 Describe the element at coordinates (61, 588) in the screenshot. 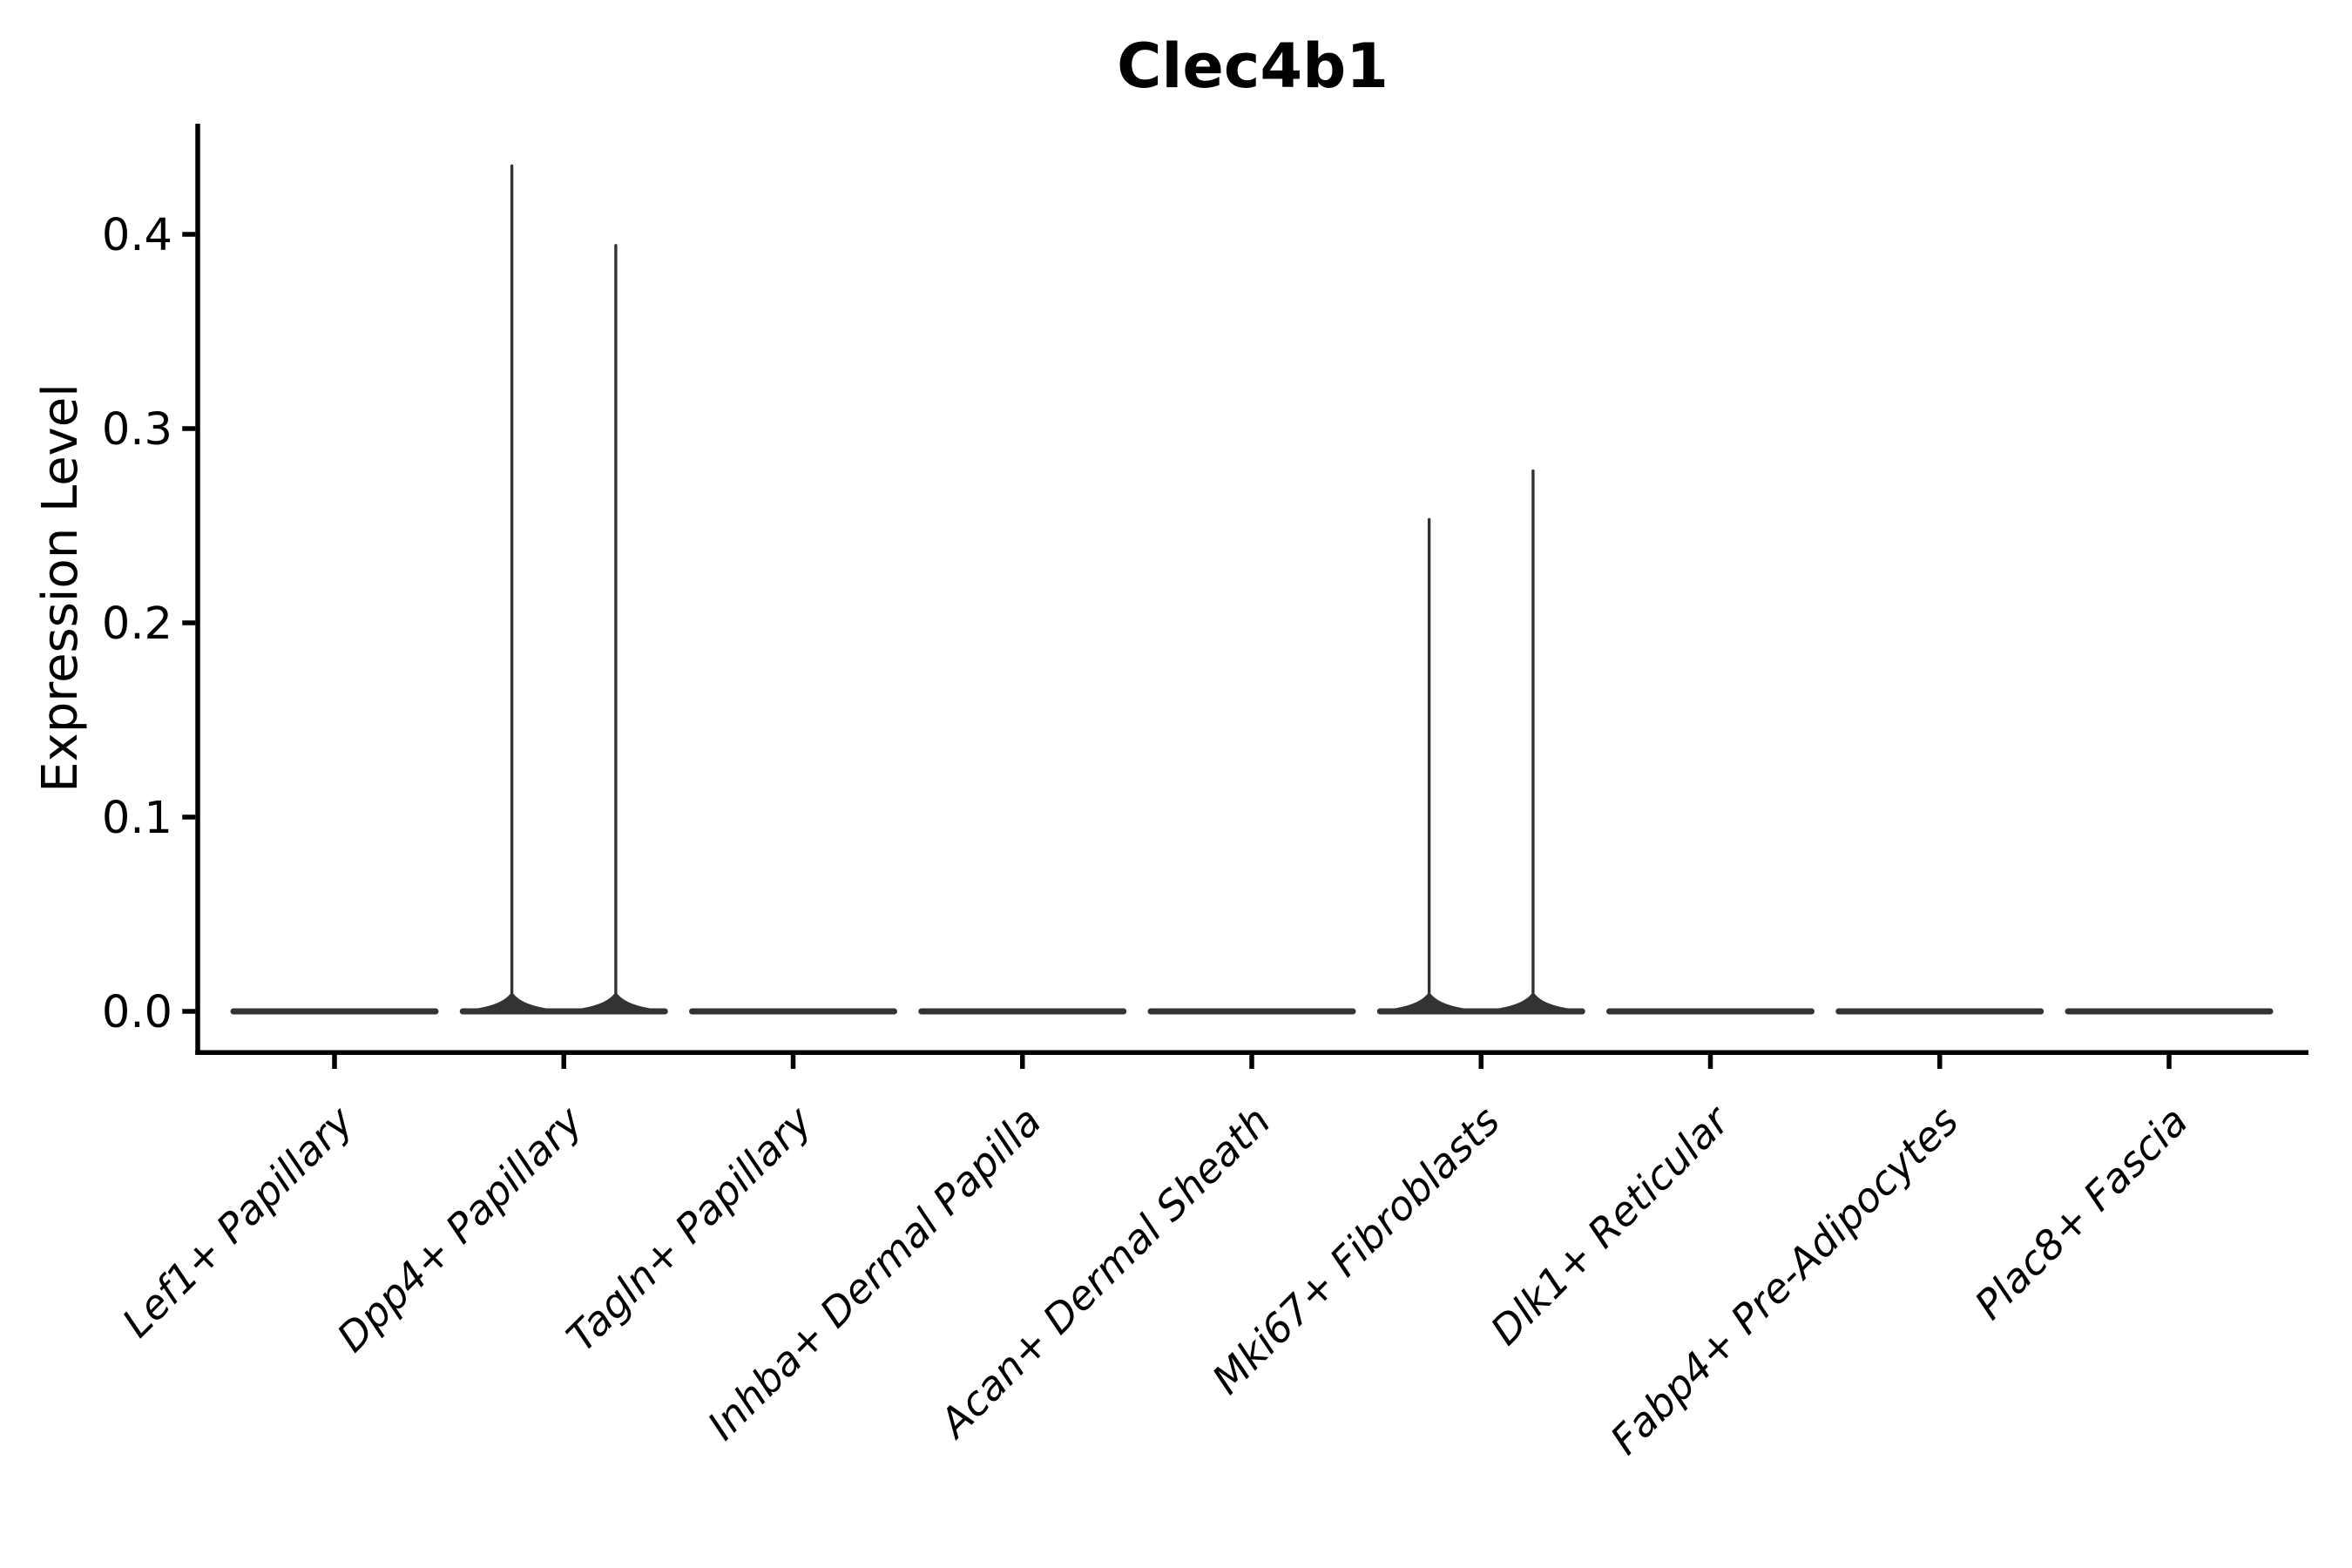

I see `y-axis-label: Expression Level` at that location.